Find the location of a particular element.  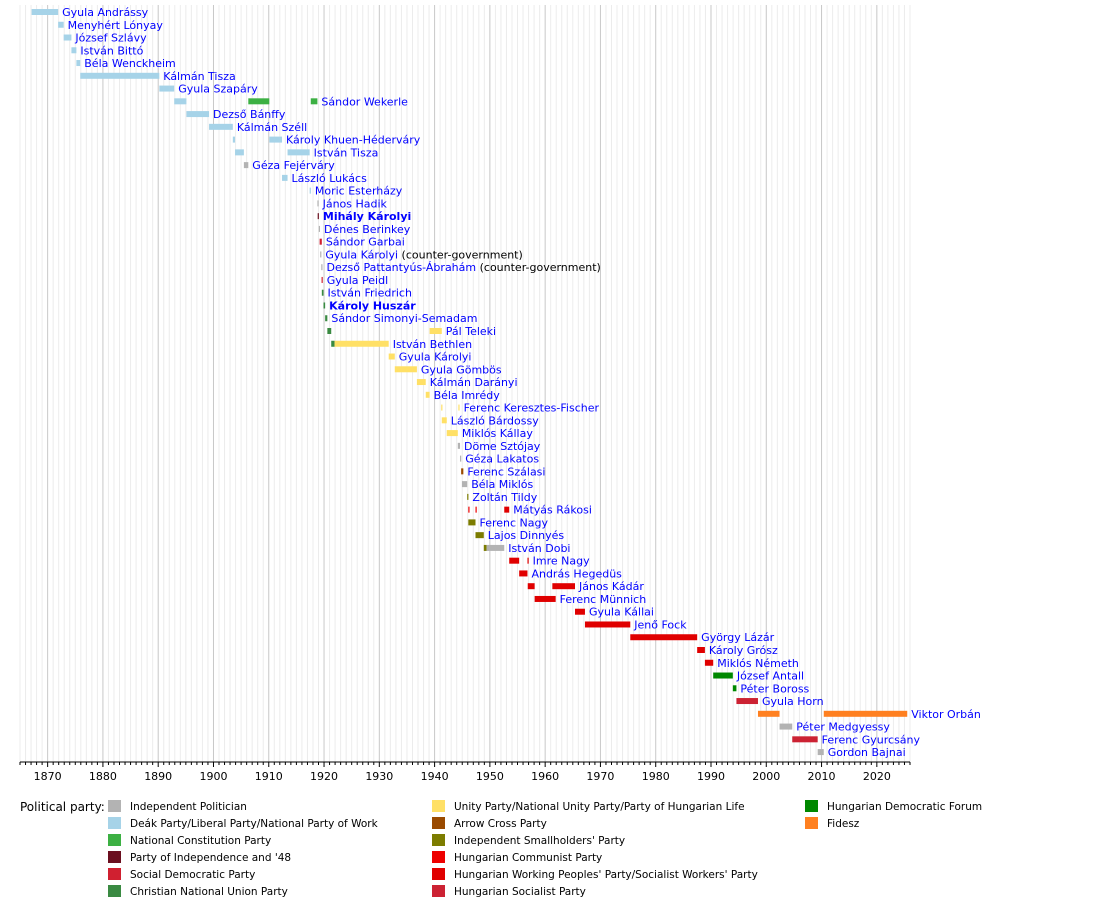

pm-label: Sándor Garbai is located at coordinates (365, 242).